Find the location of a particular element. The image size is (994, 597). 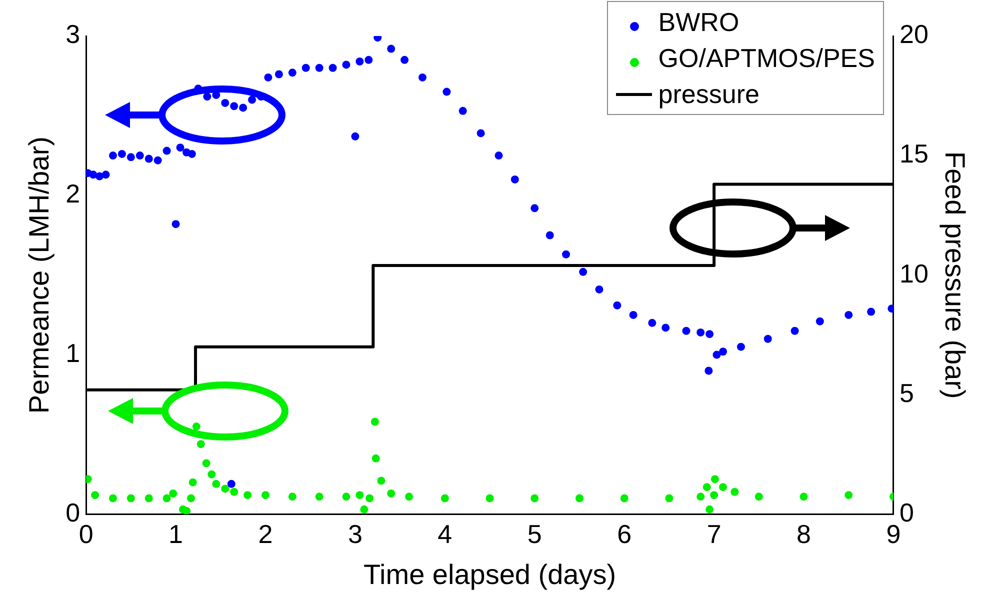

y2-tick-label: 0 is located at coordinates (906, 512).